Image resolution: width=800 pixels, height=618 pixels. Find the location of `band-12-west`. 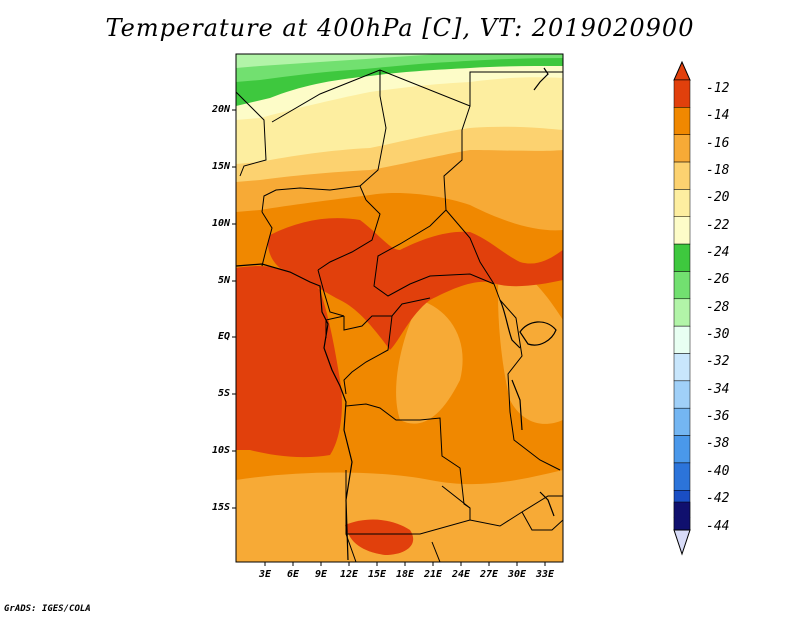

band-12-west is located at coordinates (289, 362).